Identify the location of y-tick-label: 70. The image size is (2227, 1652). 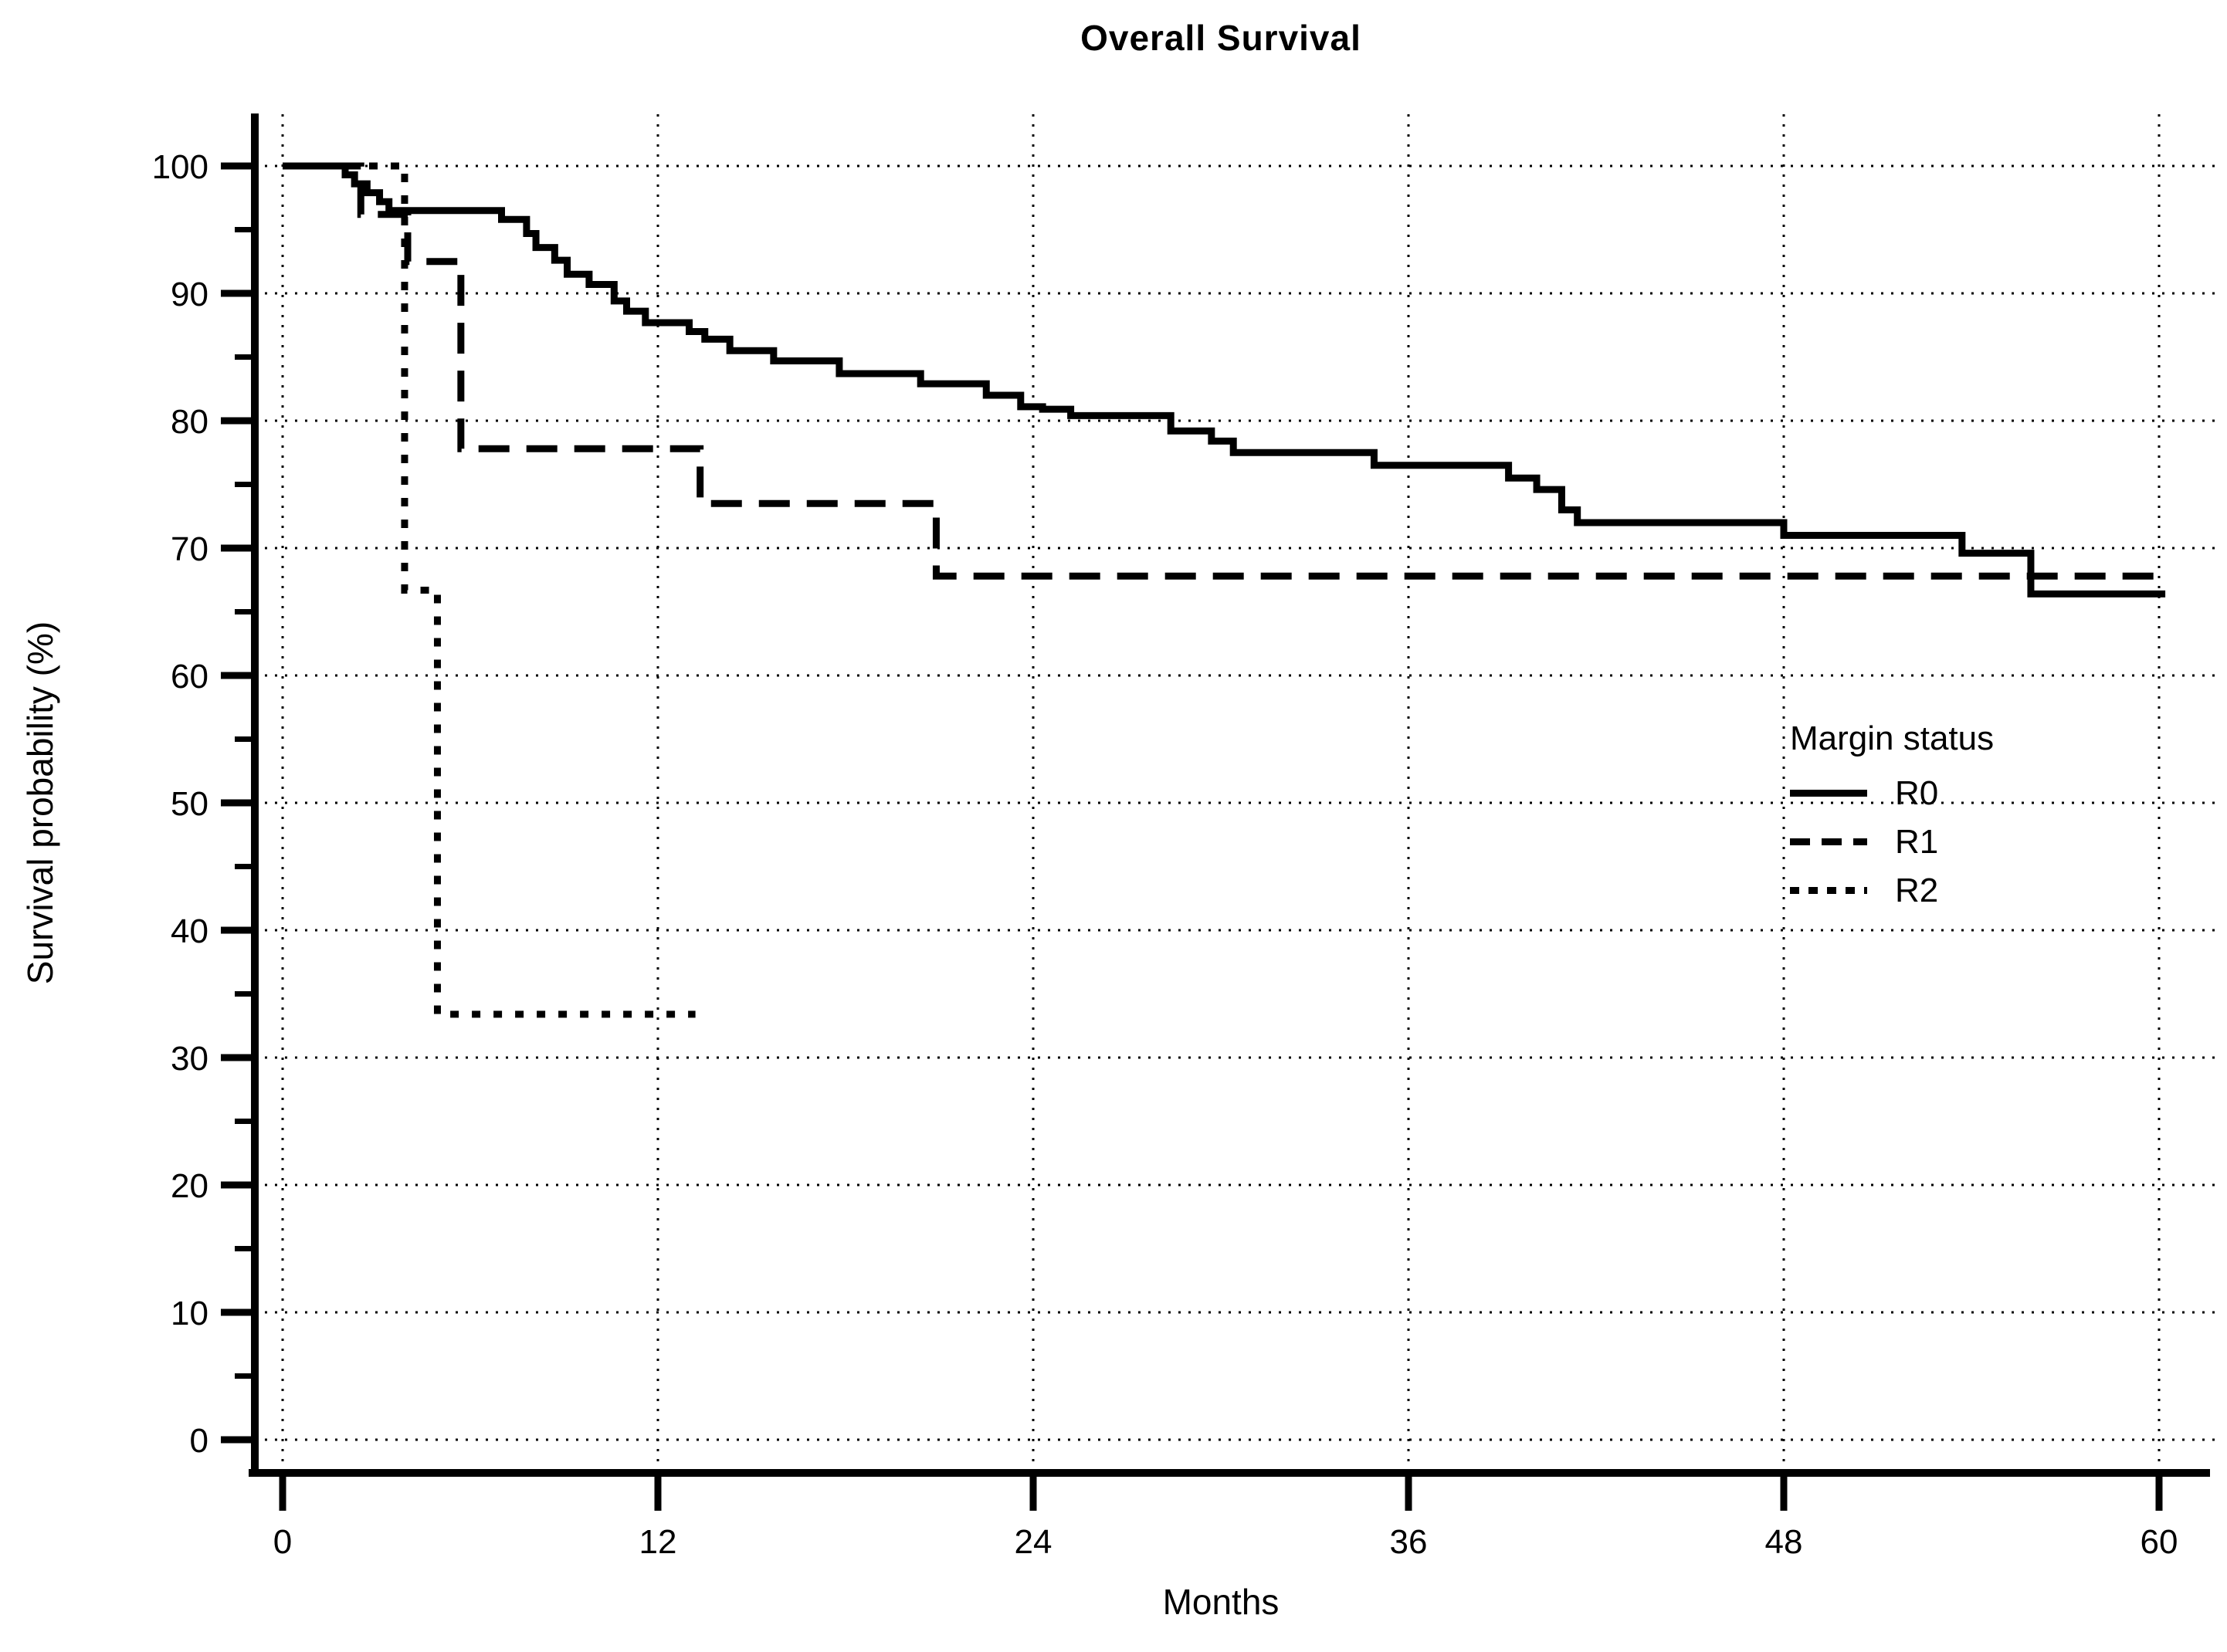
(189, 549).